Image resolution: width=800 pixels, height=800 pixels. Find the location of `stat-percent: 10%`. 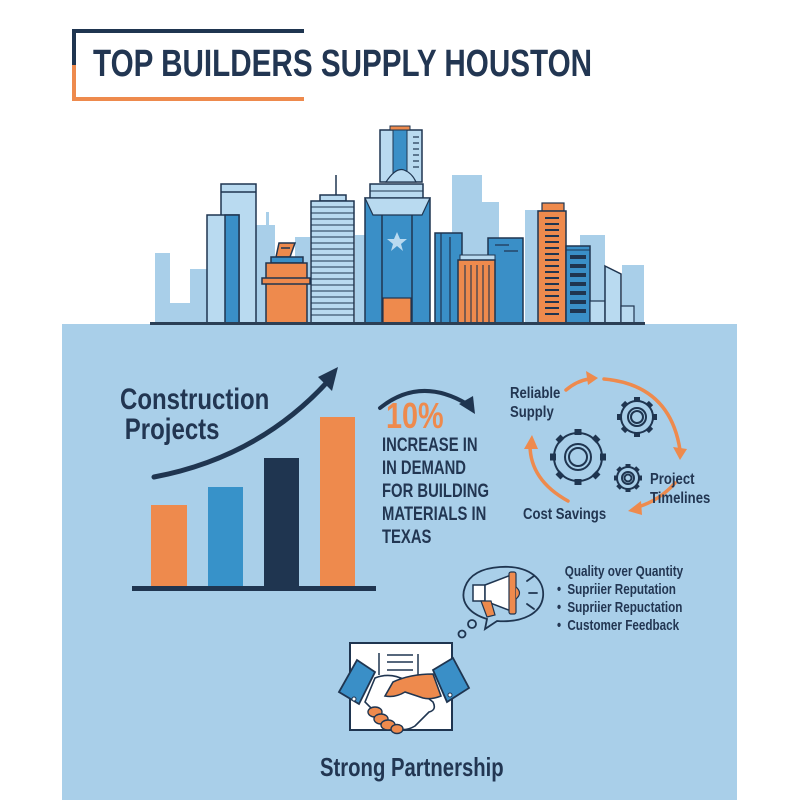

stat-percent: 10% is located at coordinates (415, 415).